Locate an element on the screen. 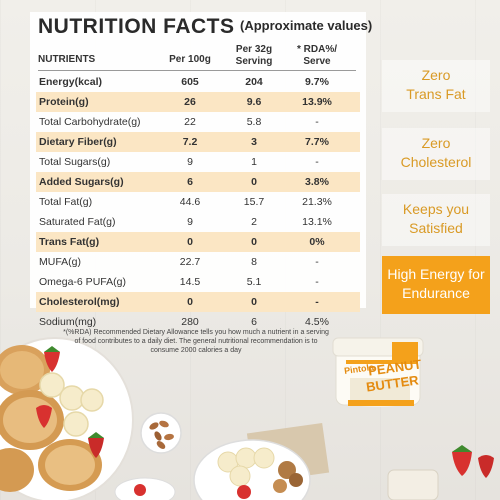 The width and height of the screenshot is (500, 500). per32g-value: 6 is located at coordinates (254, 322).